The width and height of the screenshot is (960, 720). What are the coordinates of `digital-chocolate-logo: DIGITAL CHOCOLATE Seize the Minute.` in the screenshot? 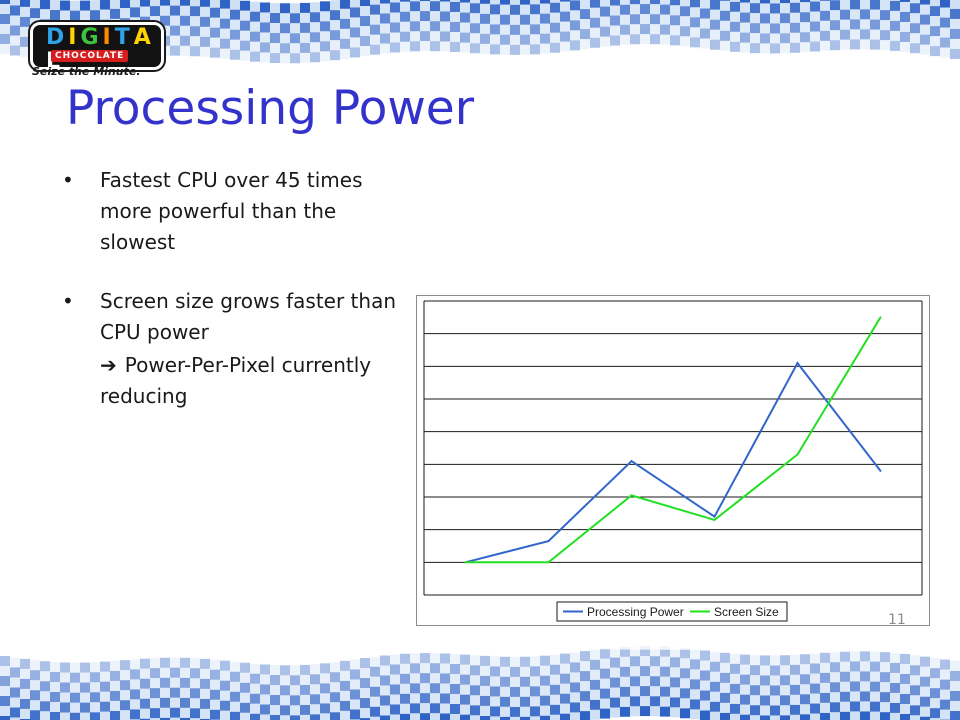 It's located at (93, 46).